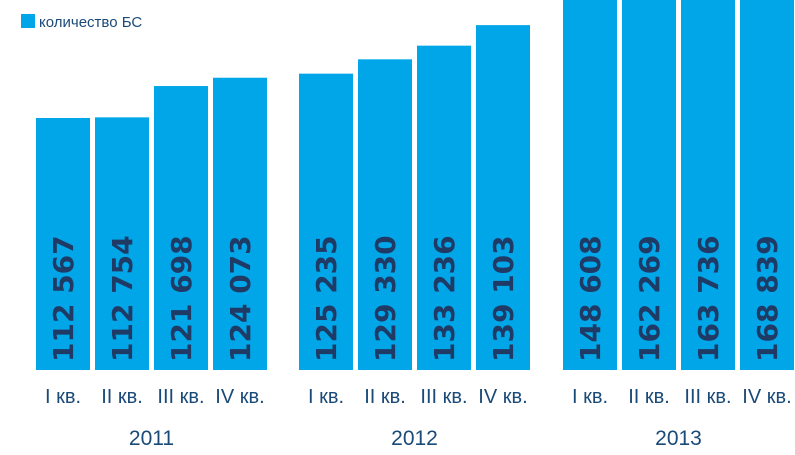 This screenshot has height=455, width=795. What do you see at coordinates (590, 185) in the screenshot?
I see `bar-2013-q1` at bounding box center [590, 185].